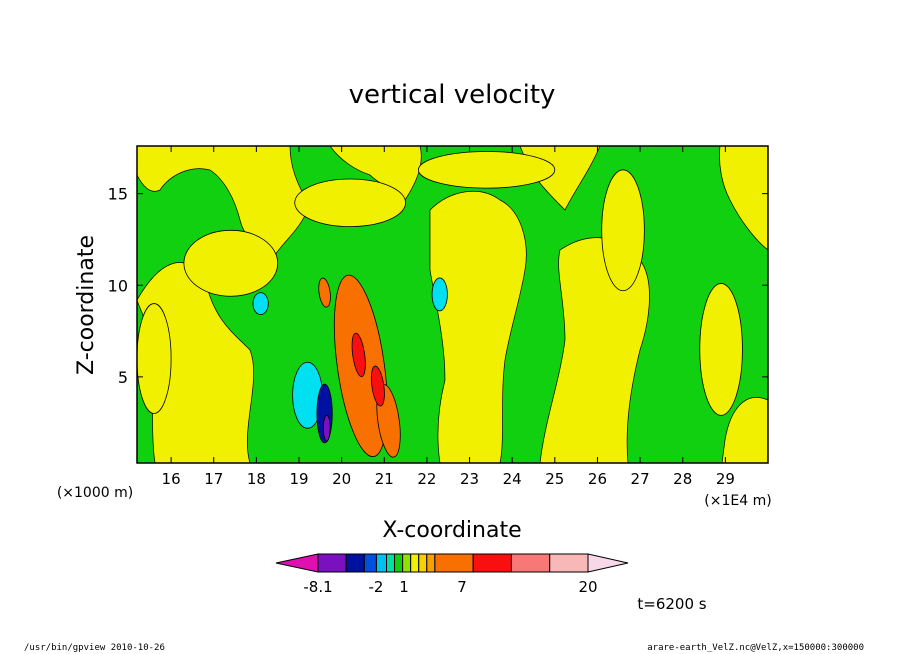  What do you see at coordinates (404, 587) in the screenshot?
I see `colorbar-label: 1` at bounding box center [404, 587].